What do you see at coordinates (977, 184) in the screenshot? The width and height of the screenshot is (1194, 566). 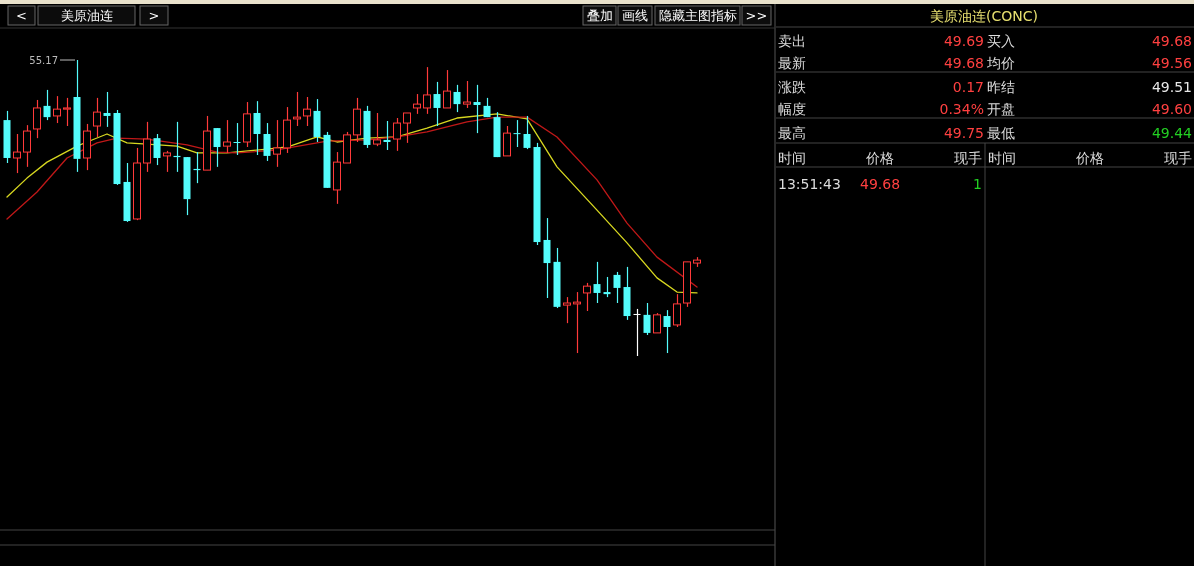 I see `text: 1` at bounding box center [977, 184].